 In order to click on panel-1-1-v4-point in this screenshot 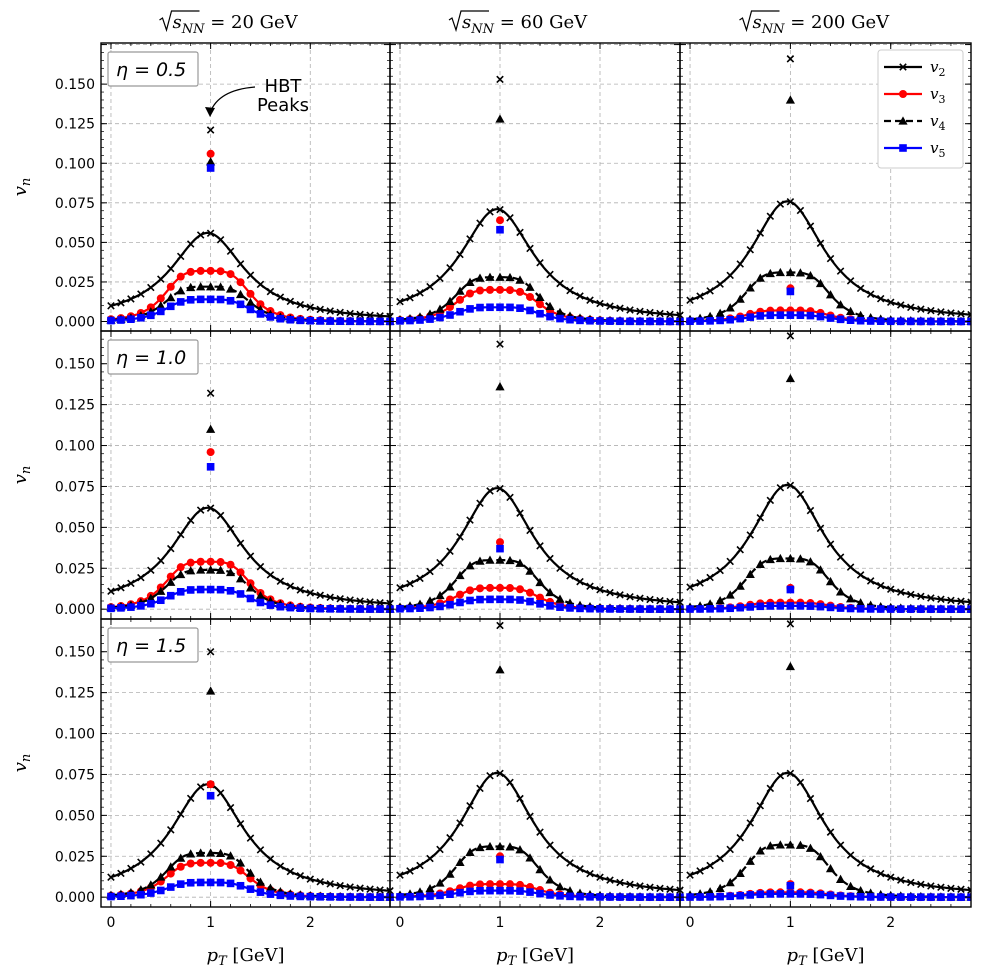, I will do `click(440, 595)`.